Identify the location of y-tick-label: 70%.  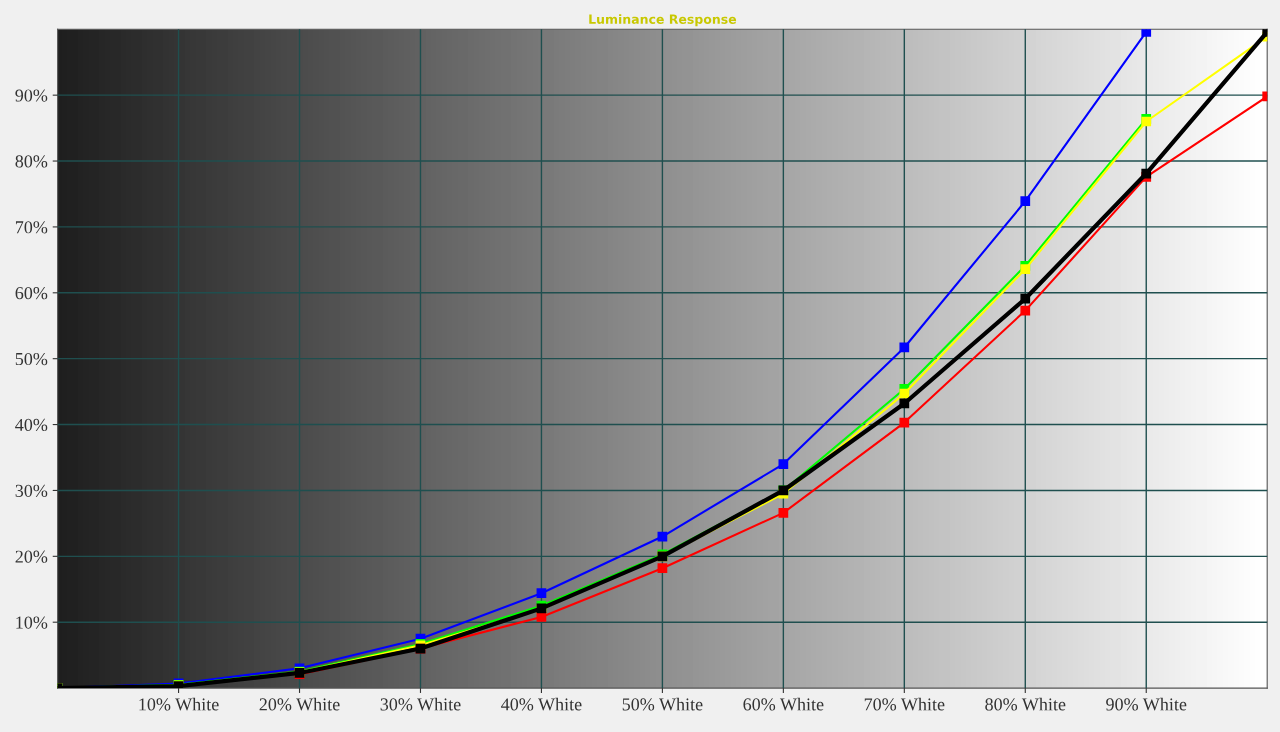
(31, 227).